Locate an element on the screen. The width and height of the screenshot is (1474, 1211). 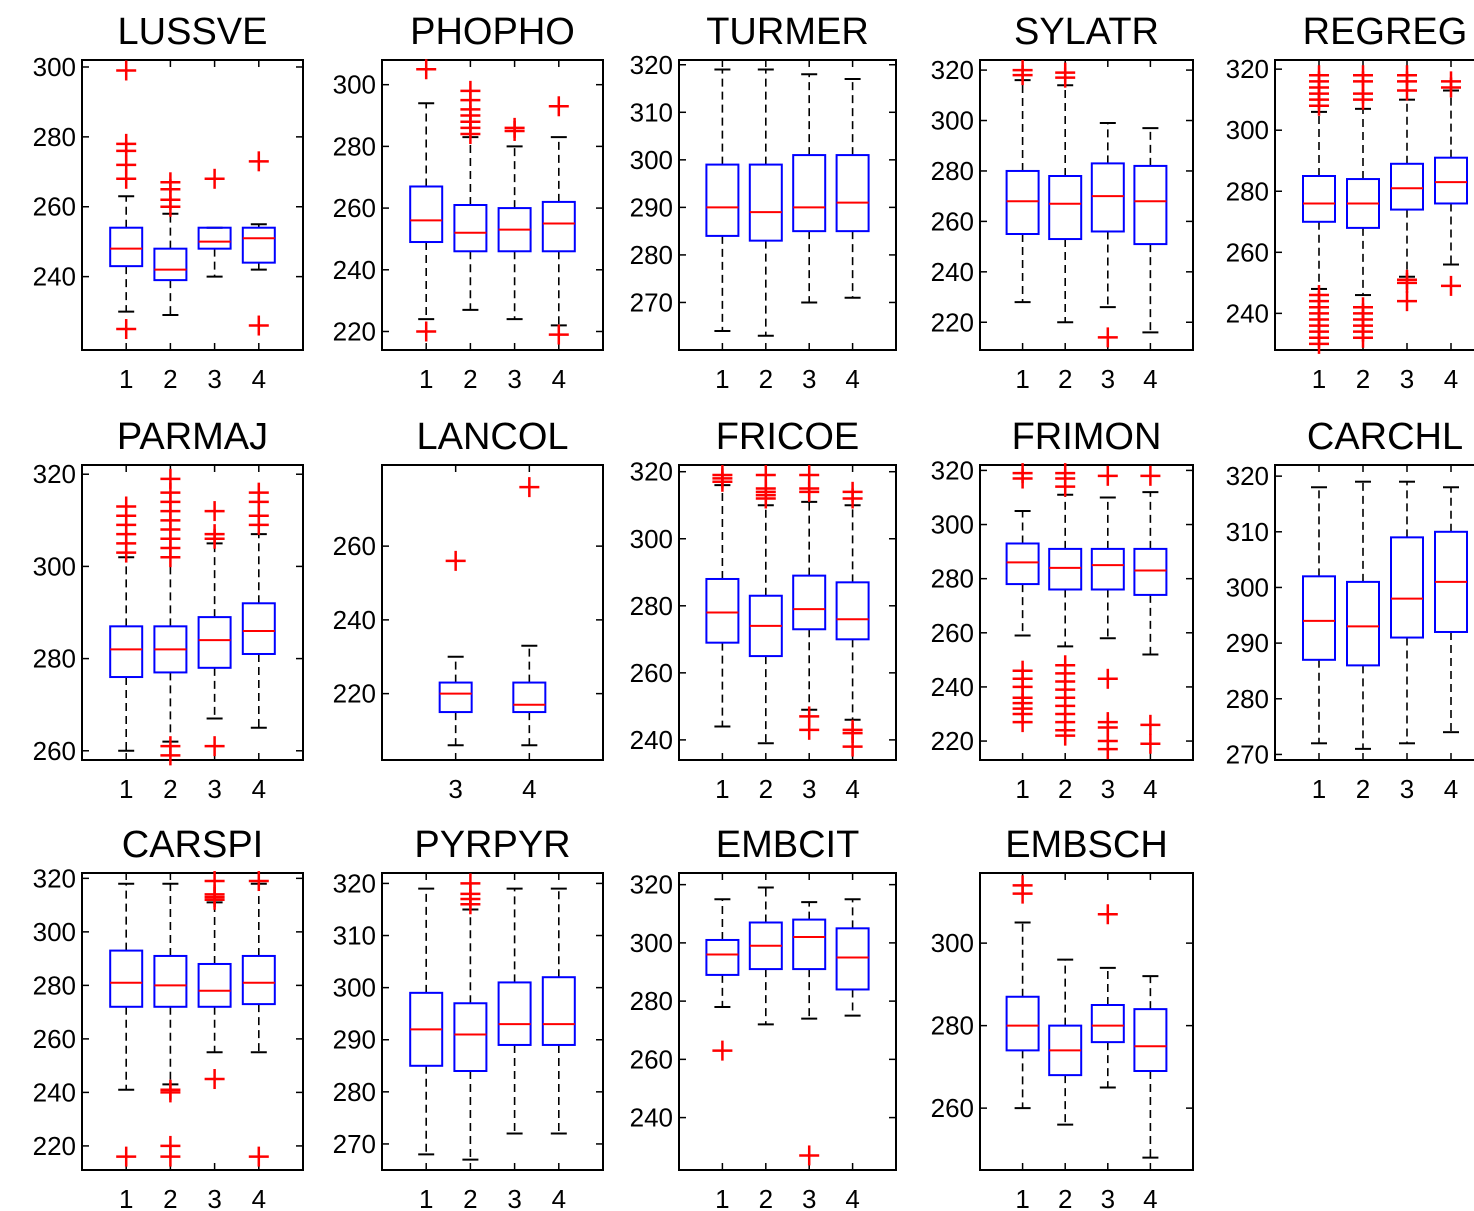
panel-carspi: CARSPI 220 240 260 280 300 320 1 2 3 4 is located at coordinates (168, 1017).